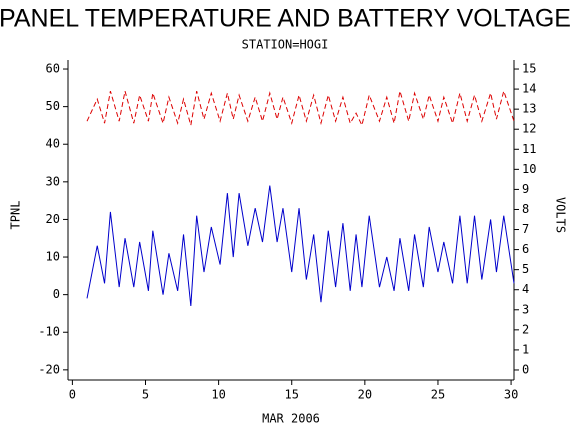  What do you see at coordinates (53, 181) in the screenshot?
I see `y-tick-label: 30` at bounding box center [53, 181].